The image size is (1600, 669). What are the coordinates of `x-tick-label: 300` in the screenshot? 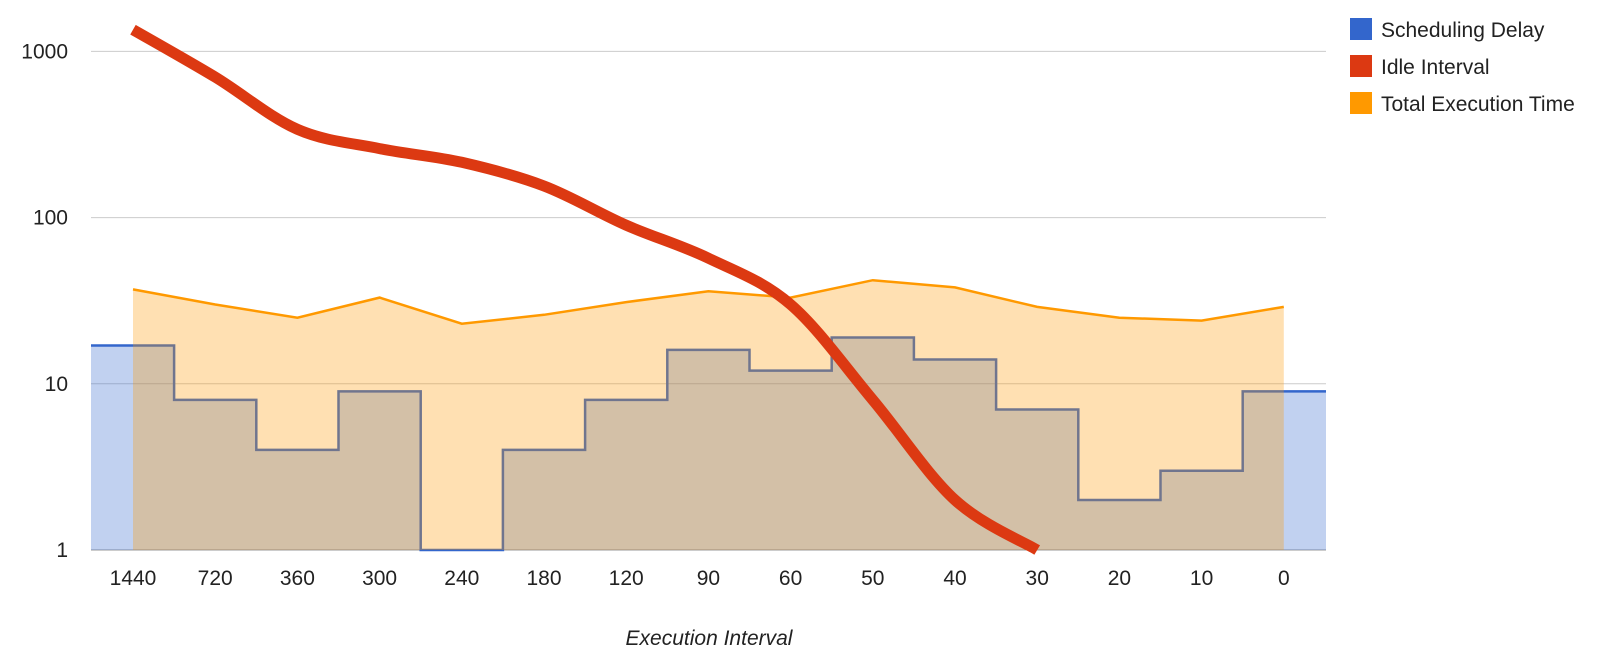 It's located at (379, 578).